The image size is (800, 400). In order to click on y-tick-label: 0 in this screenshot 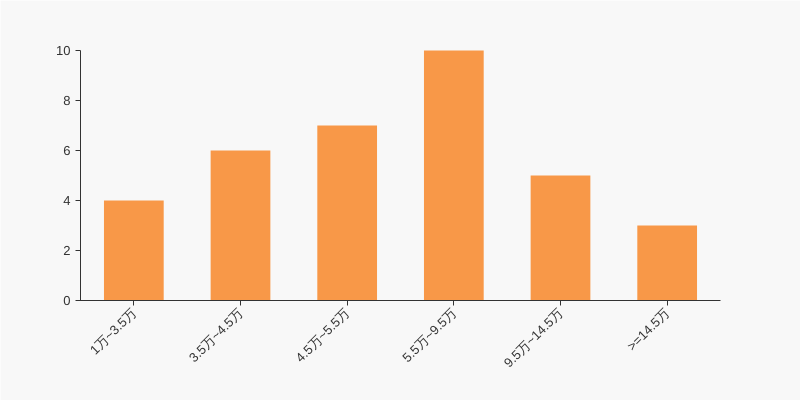, I will do `click(67, 300)`.